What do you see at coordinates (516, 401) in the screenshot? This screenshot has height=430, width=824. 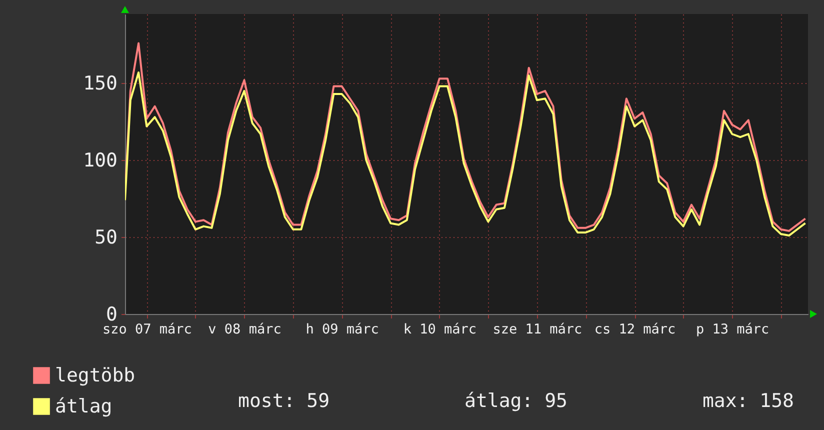 I see `text: átlag: 95` at bounding box center [516, 401].